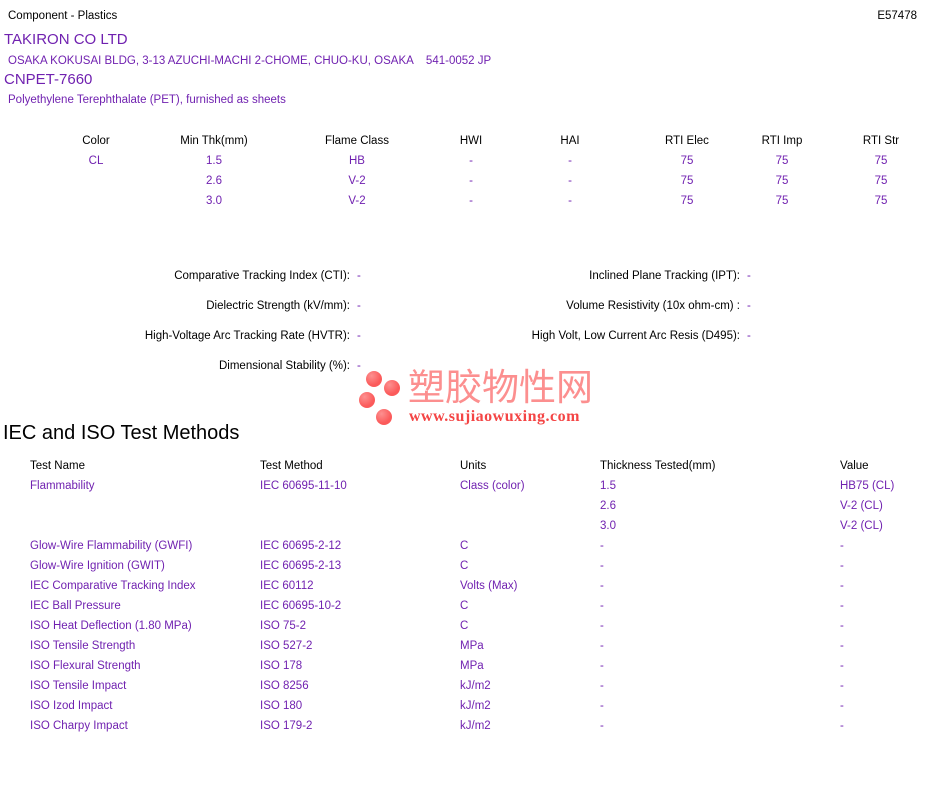 Image resolution: width=950 pixels, height=800 pixels. Describe the element at coordinates (635, 336) in the screenshot. I see `electrical-property-label: High Volt, Low Current Arc Resis (D495):` at that location.